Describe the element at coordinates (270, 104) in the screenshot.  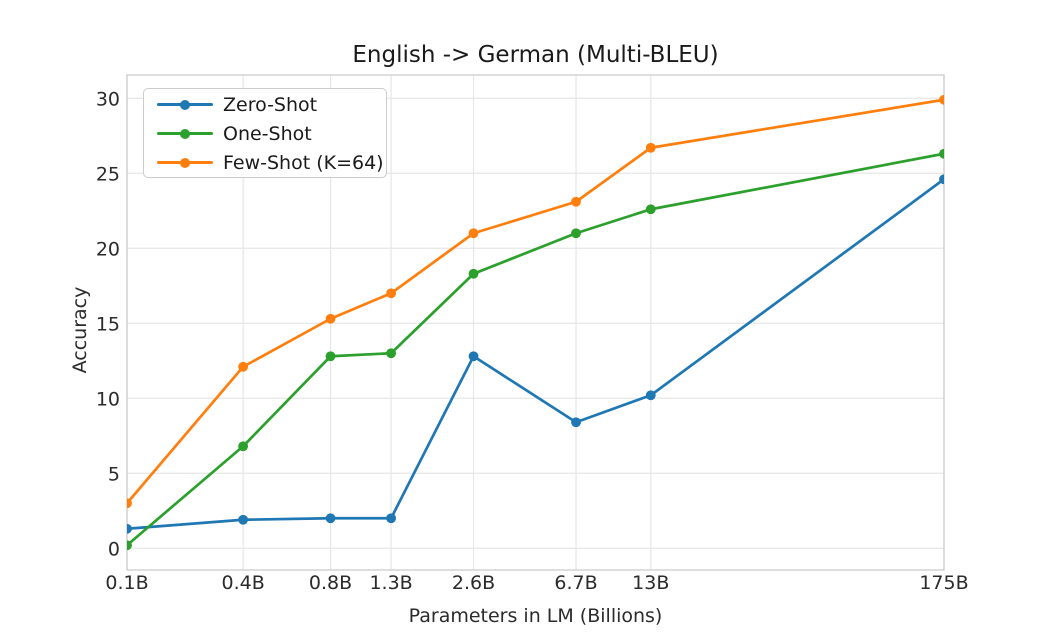
I see `legend-label: Zero-Shot` at that location.